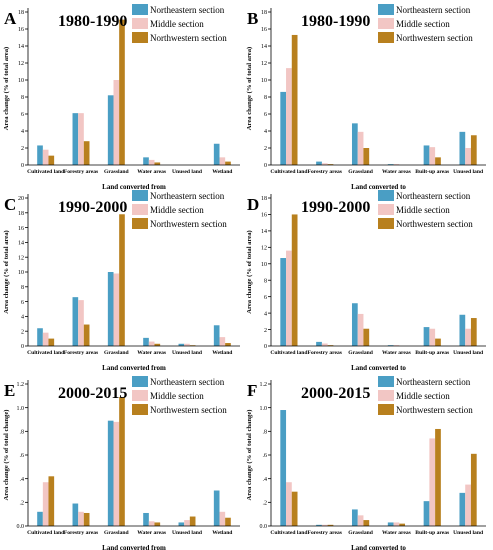  I want to click on bar-a-s0-c3, so click(146, 161).